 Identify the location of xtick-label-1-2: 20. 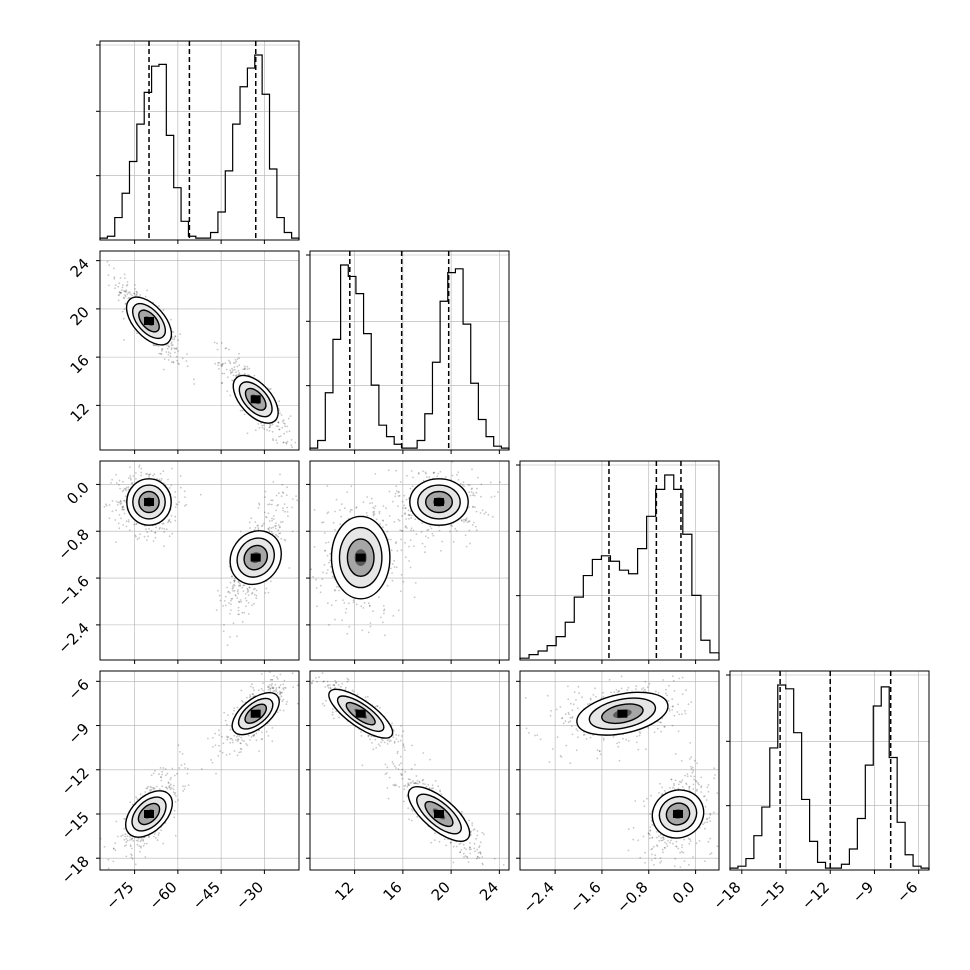
(441, 891).